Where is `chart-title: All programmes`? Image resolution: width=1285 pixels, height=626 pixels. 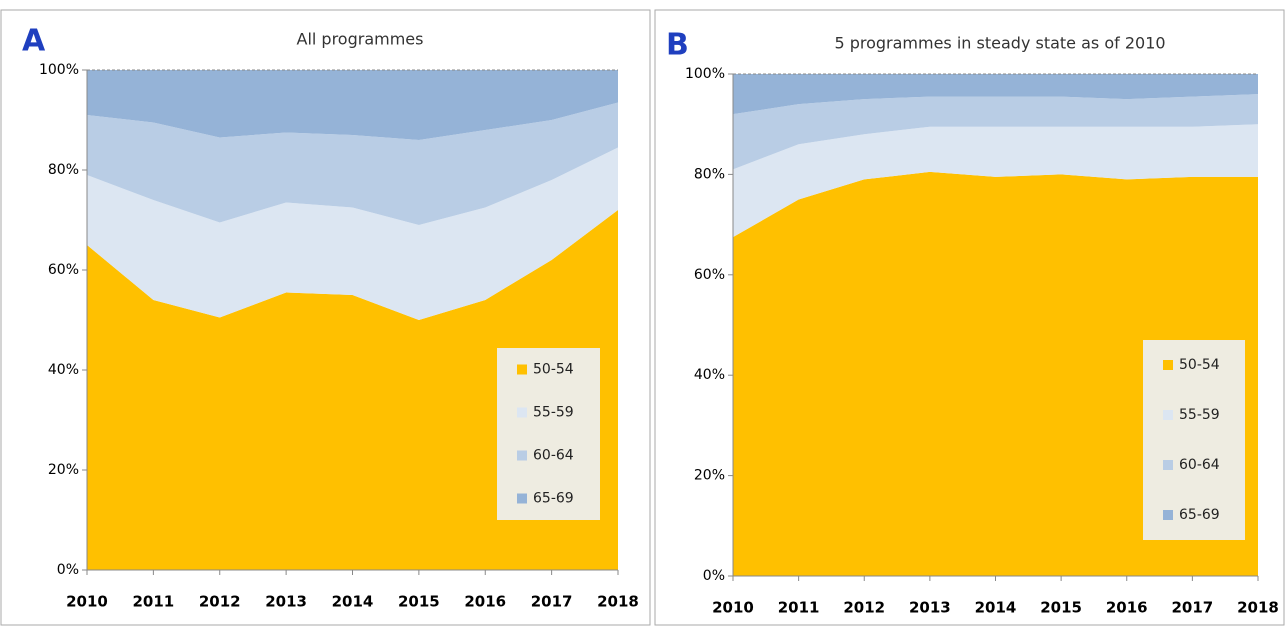 chart-title: All programmes is located at coordinates (360, 39).